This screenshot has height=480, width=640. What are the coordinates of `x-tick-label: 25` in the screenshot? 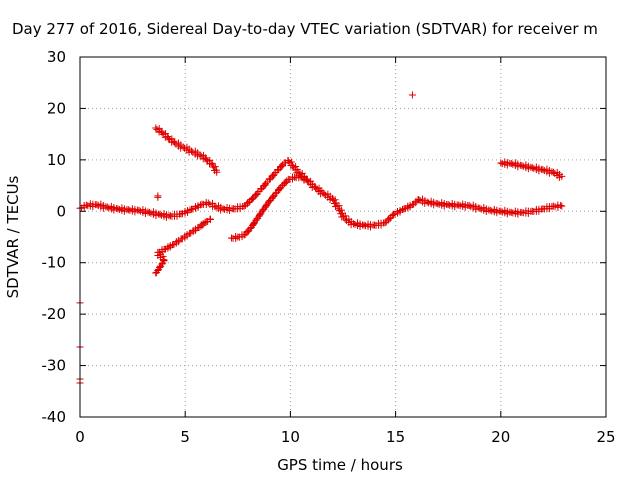 It's located at (605, 437).